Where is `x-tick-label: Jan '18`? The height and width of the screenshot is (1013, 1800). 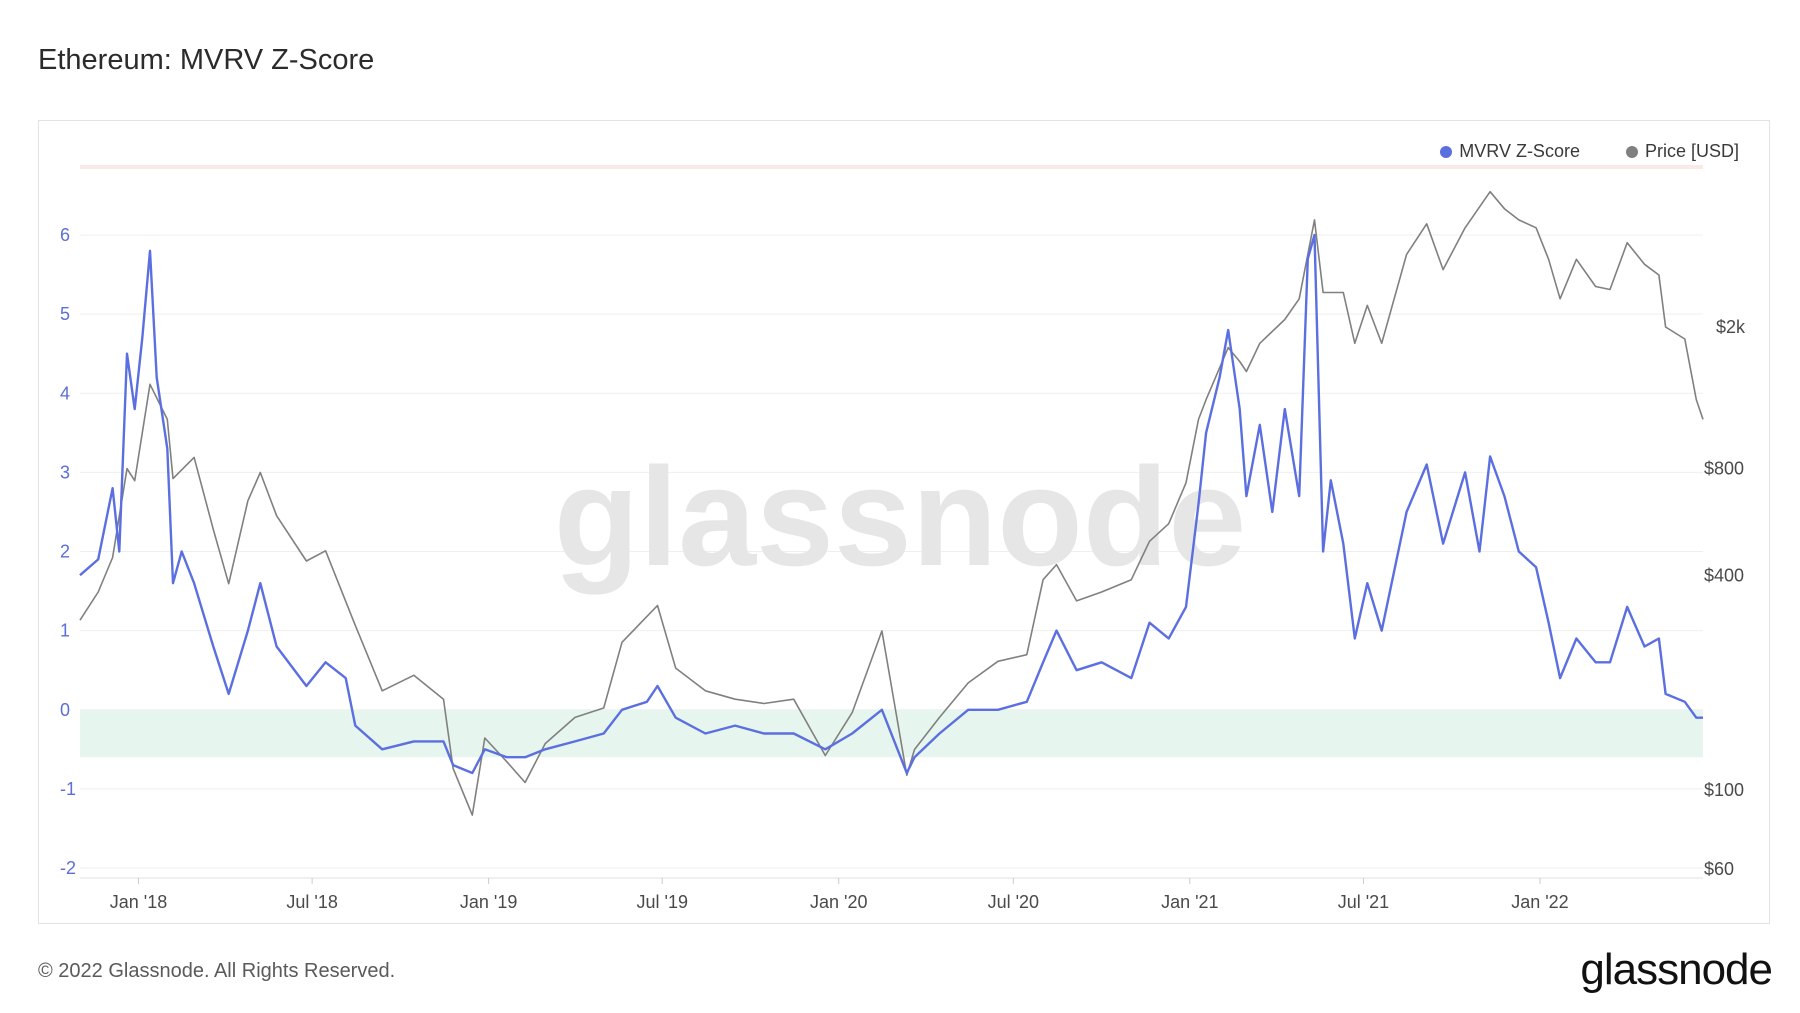
x-tick-label: Jan '18 is located at coordinates (138, 902).